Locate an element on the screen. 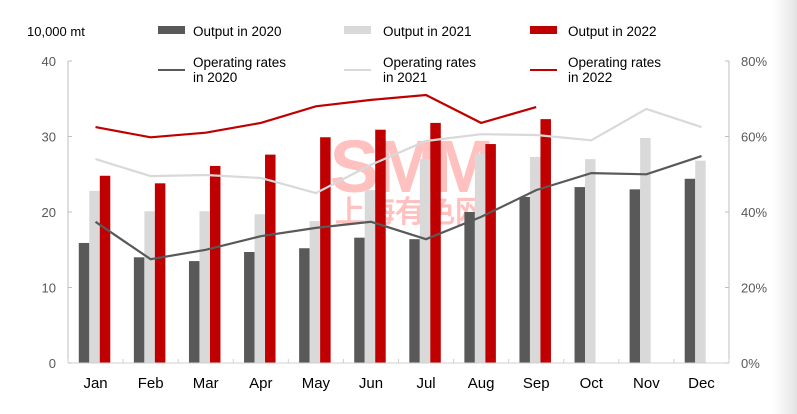  watermark-subtext: 上海有色网 is located at coordinates (410, 212).